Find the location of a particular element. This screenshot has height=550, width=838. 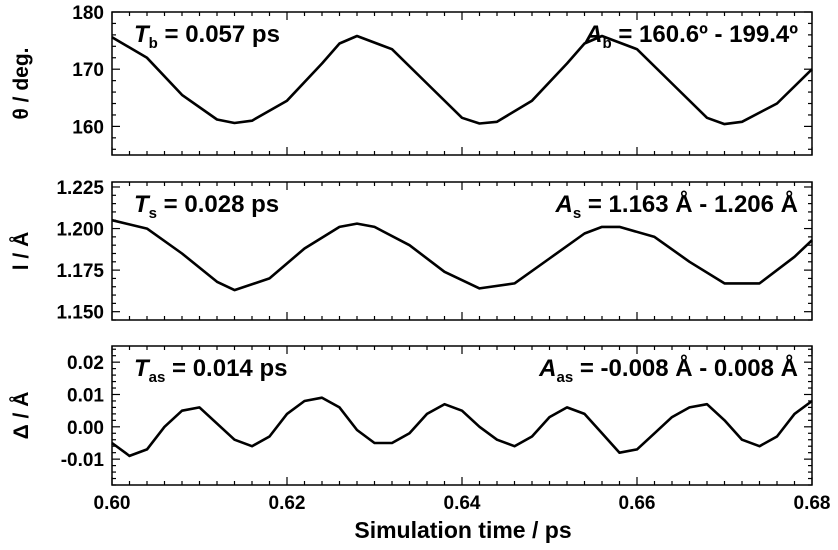

amplitude-annotation-asym: Aas = -0.008 Å - 0.008 Å is located at coordinates (668, 370).